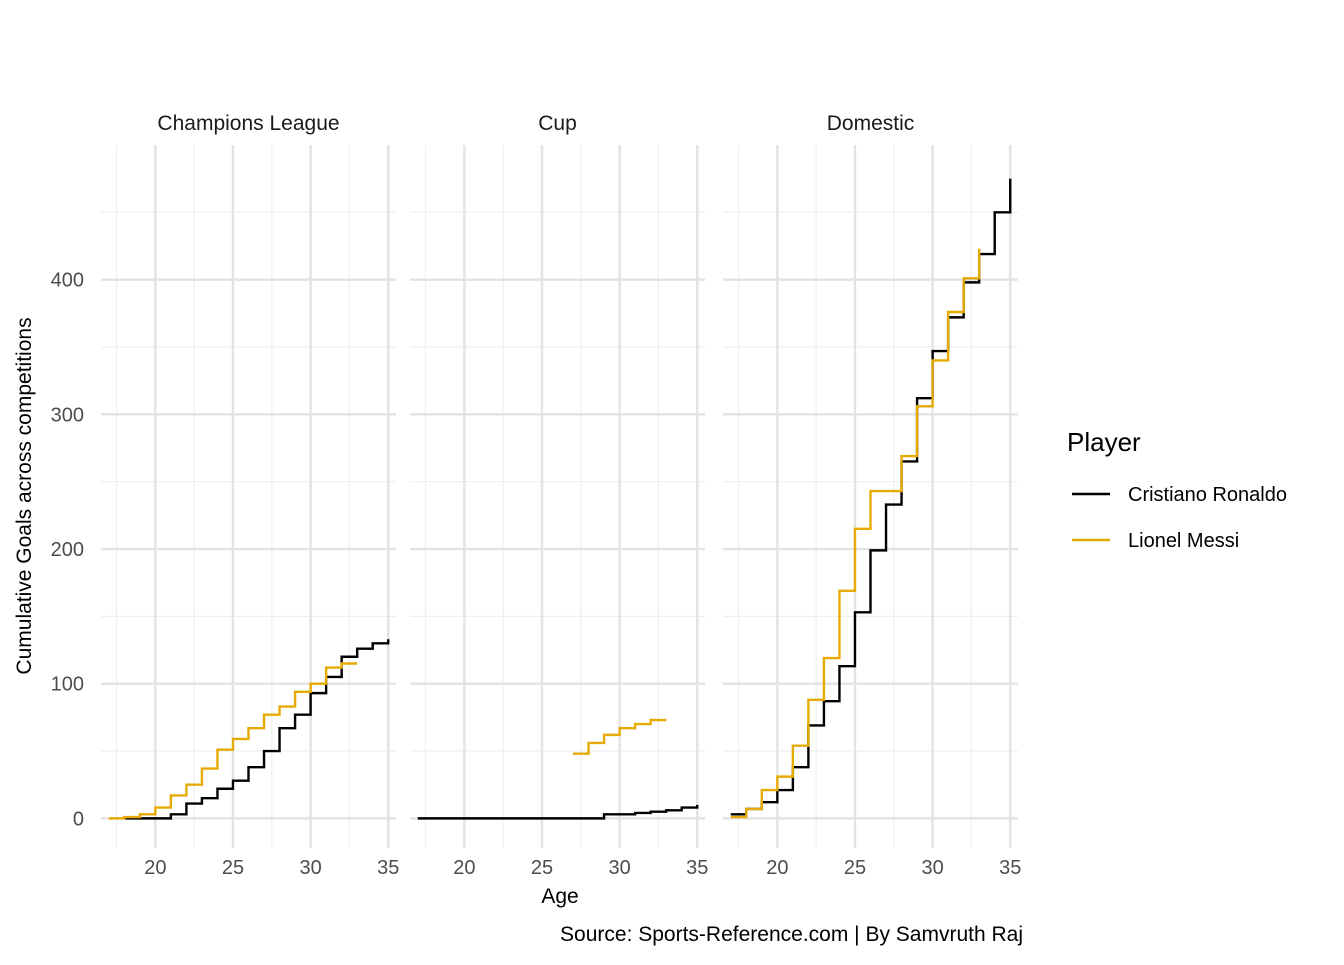 The width and height of the screenshot is (1344, 965). Describe the element at coordinates (1104, 442) in the screenshot. I see `legend-title: Player` at that location.